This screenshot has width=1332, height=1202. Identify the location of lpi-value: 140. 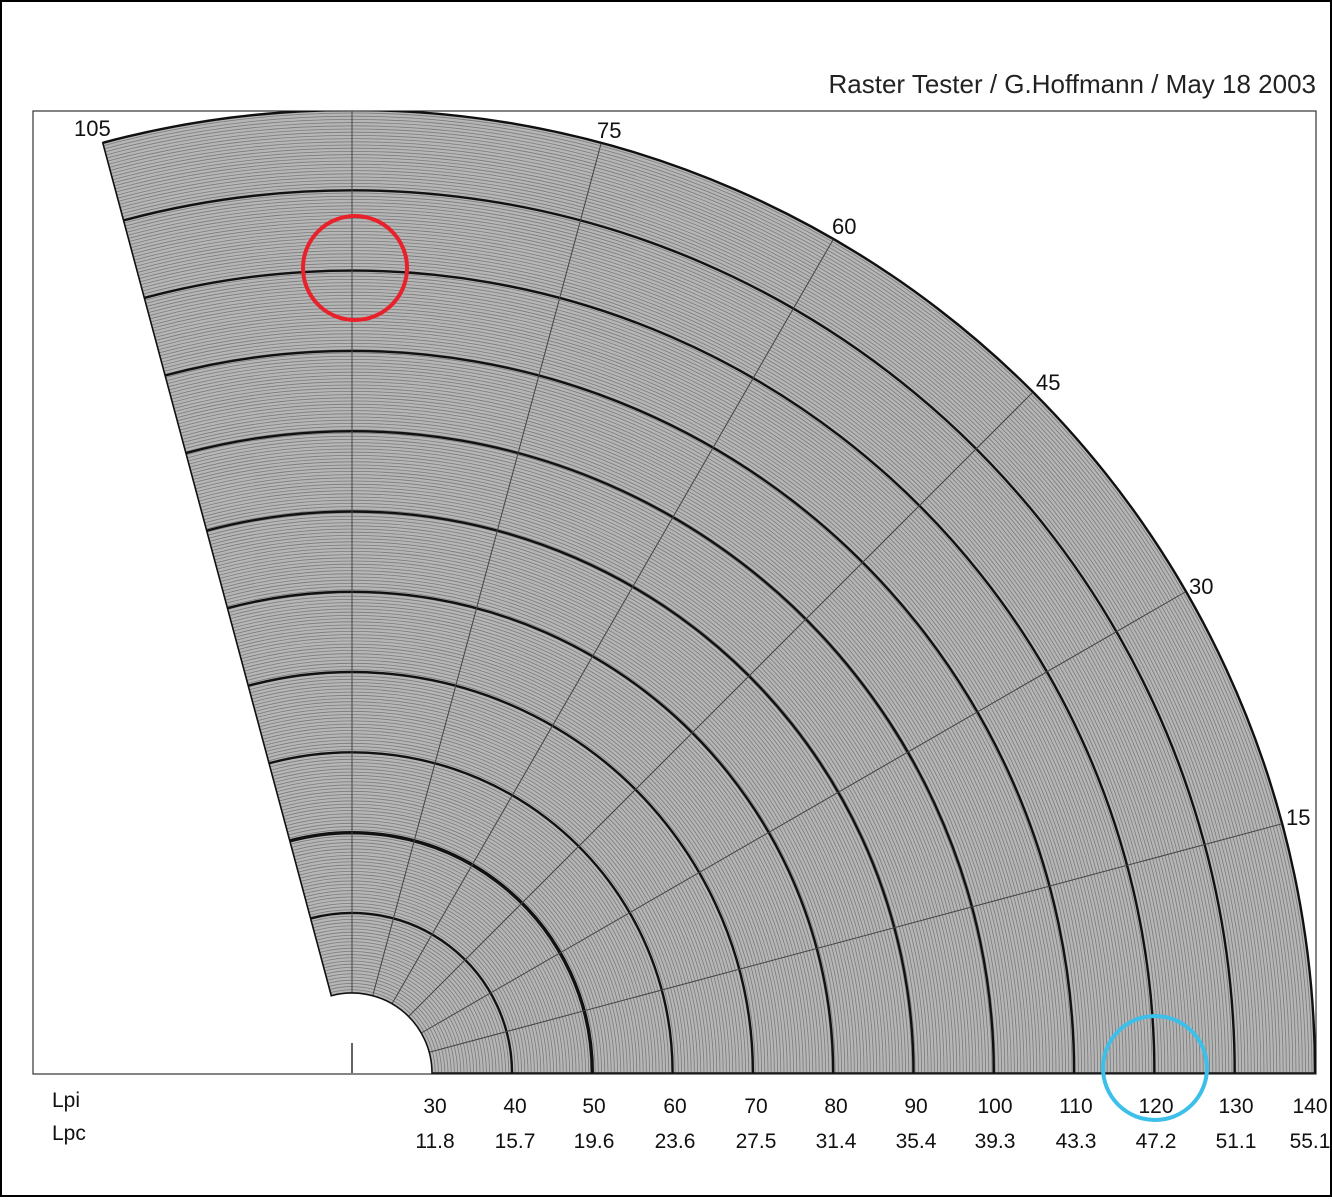
(1309, 1106).